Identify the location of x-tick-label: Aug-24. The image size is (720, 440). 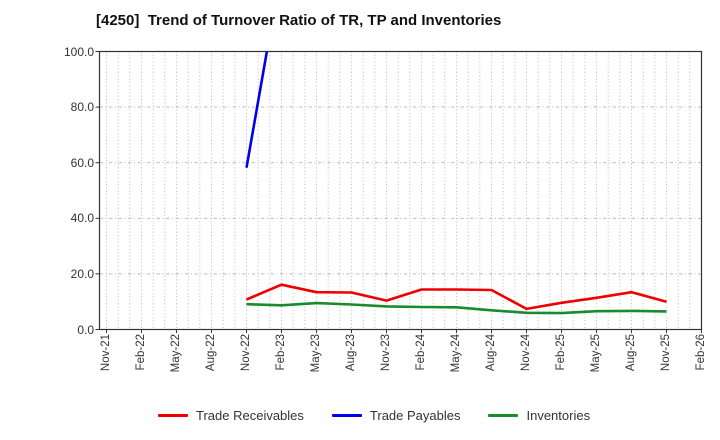
(490, 353).